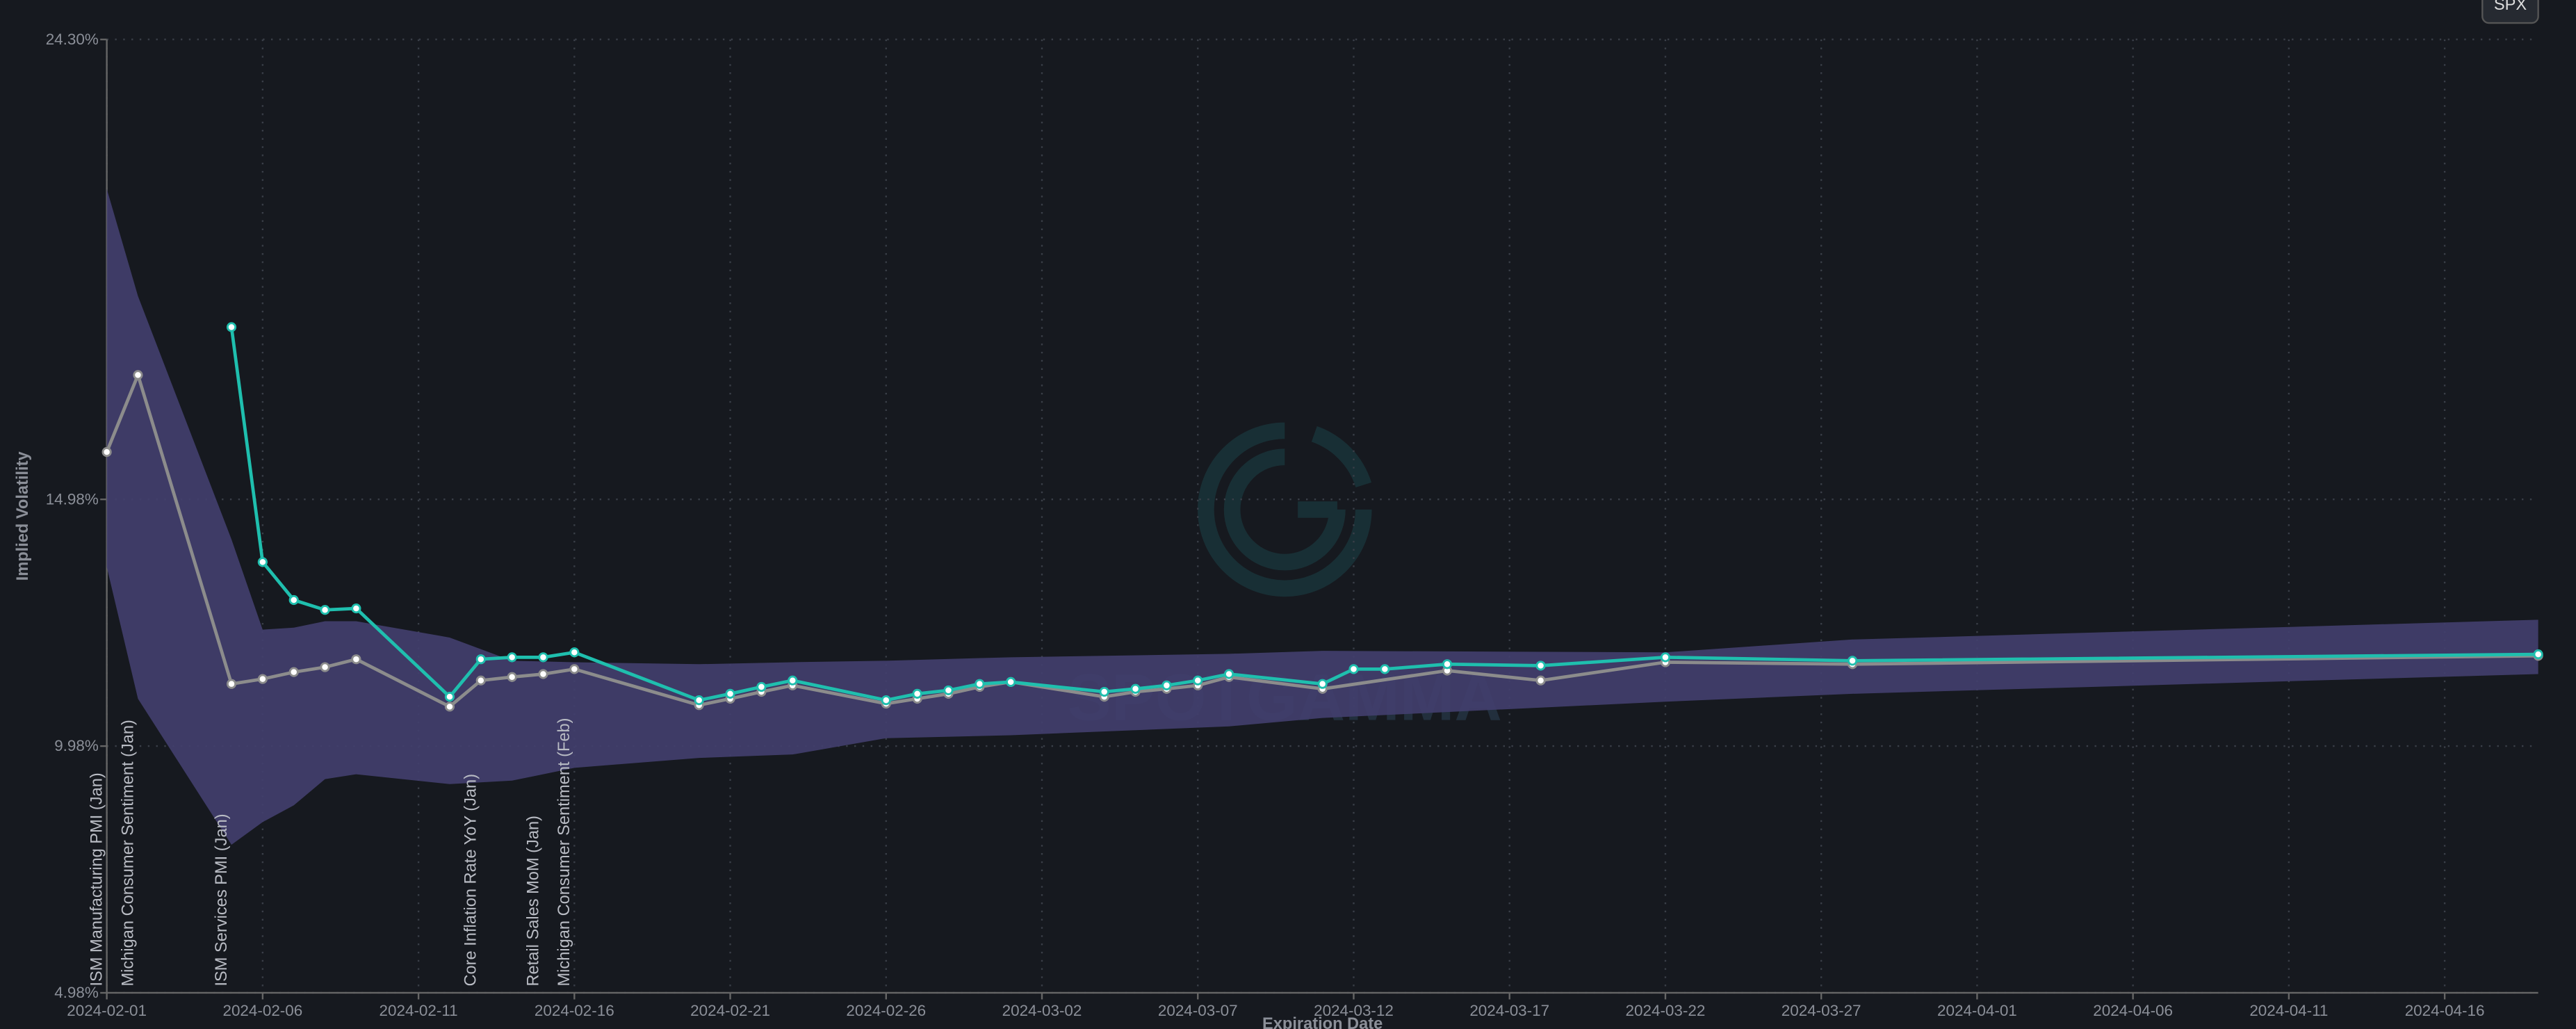 The height and width of the screenshot is (1029, 2576). Describe the element at coordinates (730, 1010) in the screenshot. I see `x-tick-label: 2024-02-21` at that location.